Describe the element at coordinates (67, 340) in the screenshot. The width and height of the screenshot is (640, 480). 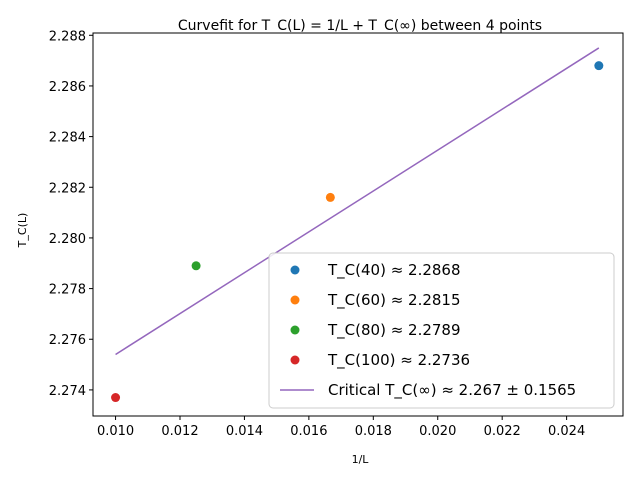
I see `y-tick-label: 2.276` at that location.